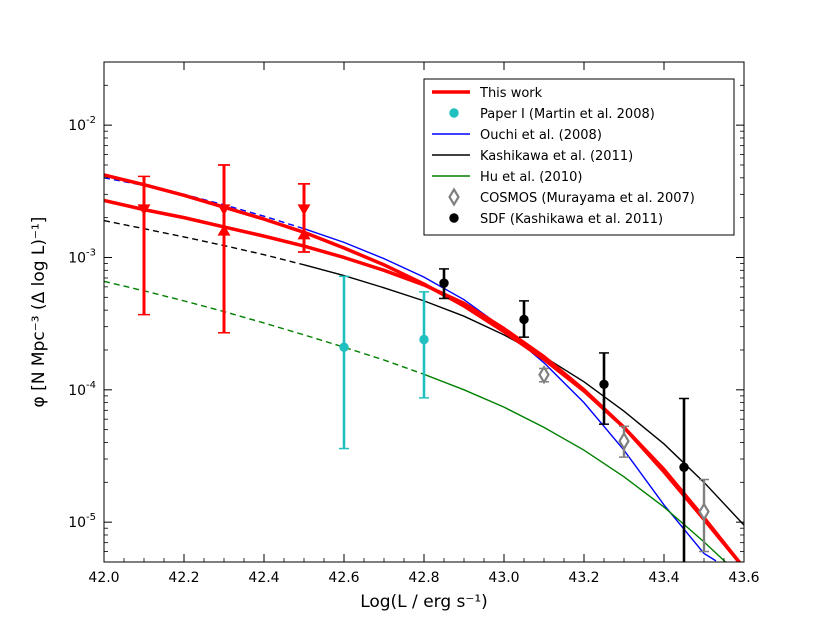 The width and height of the screenshot is (830, 623). What do you see at coordinates (91, 120) in the screenshot?
I see `y-tick-exponent: -2` at bounding box center [91, 120].